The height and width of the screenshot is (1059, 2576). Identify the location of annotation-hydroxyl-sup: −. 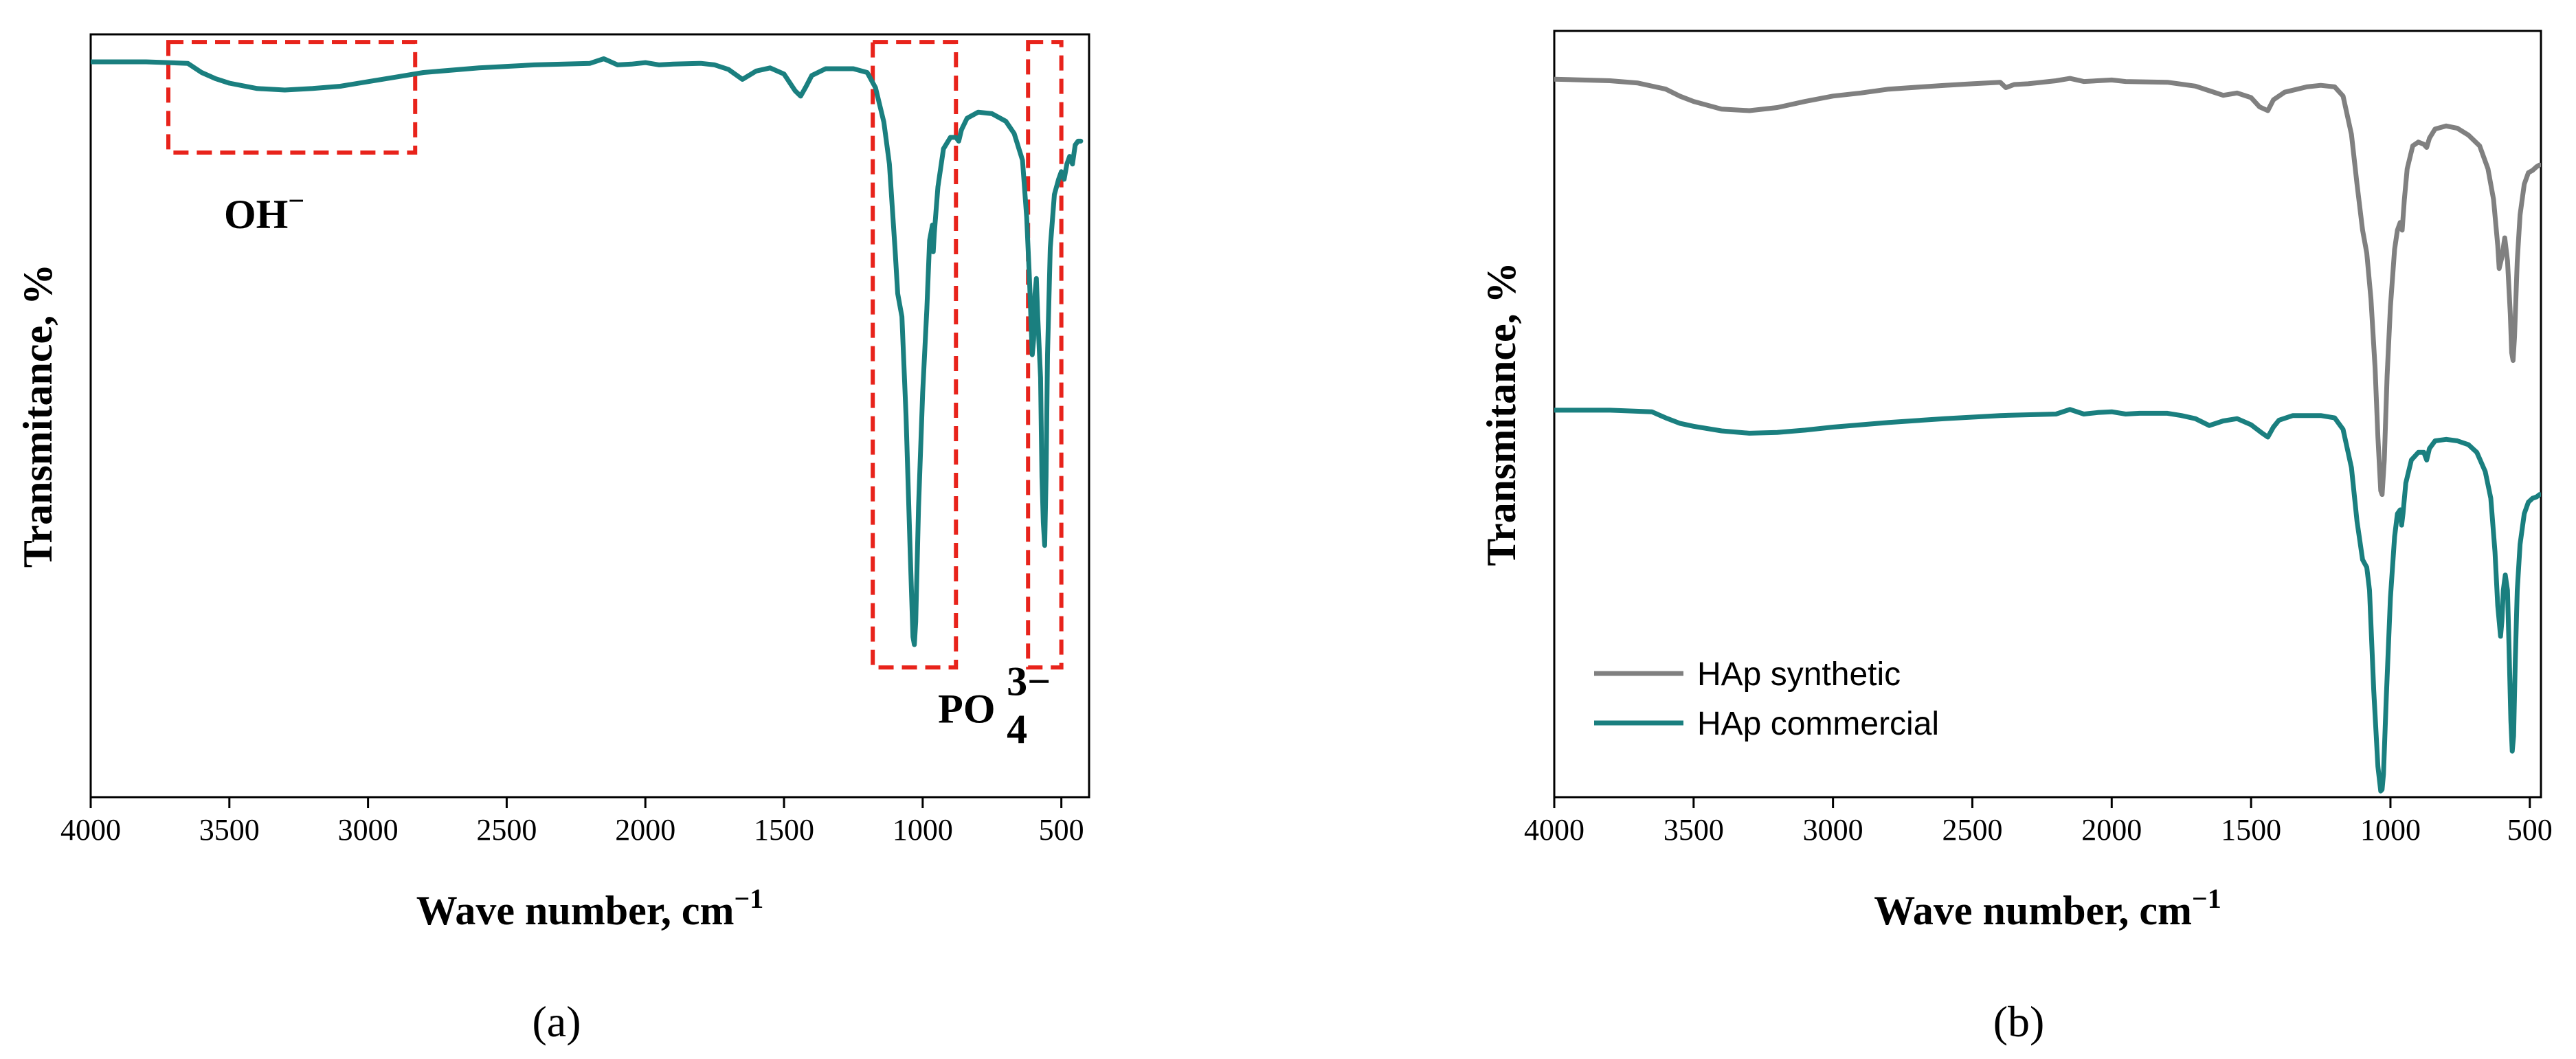
(296, 201).